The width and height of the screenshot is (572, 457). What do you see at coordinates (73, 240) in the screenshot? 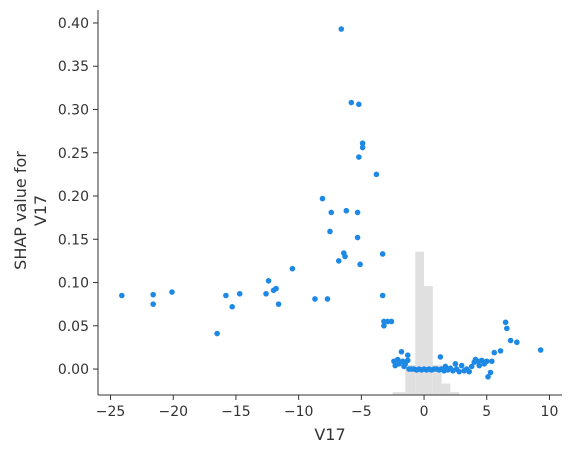
I see `y-tick-label: 0.15` at bounding box center [73, 240].